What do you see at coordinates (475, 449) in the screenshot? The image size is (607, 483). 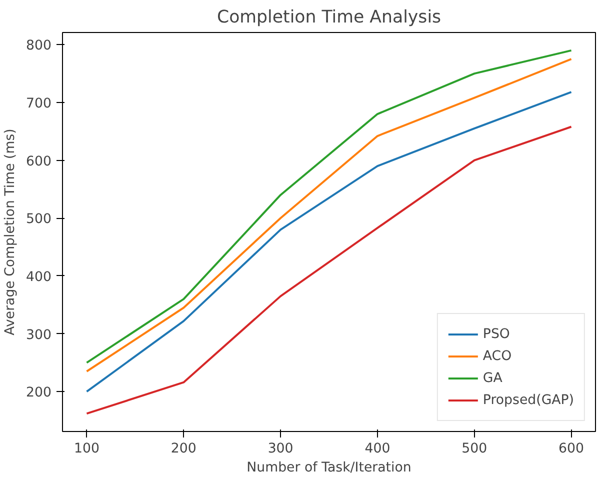 I see `x-tick-label: 500` at bounding box center [475, 449].